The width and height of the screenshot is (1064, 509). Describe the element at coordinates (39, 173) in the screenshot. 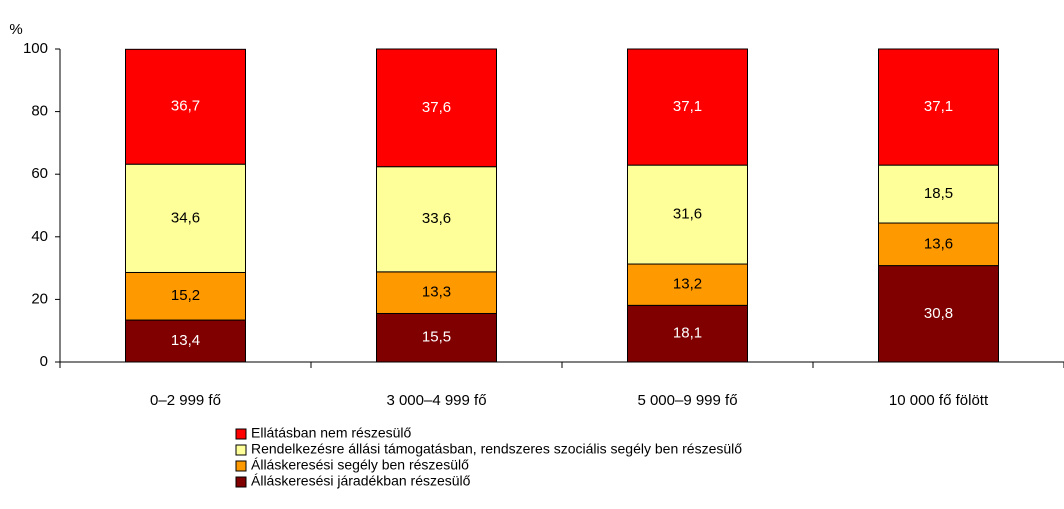

I see `y-tick-label: 60` at that location.